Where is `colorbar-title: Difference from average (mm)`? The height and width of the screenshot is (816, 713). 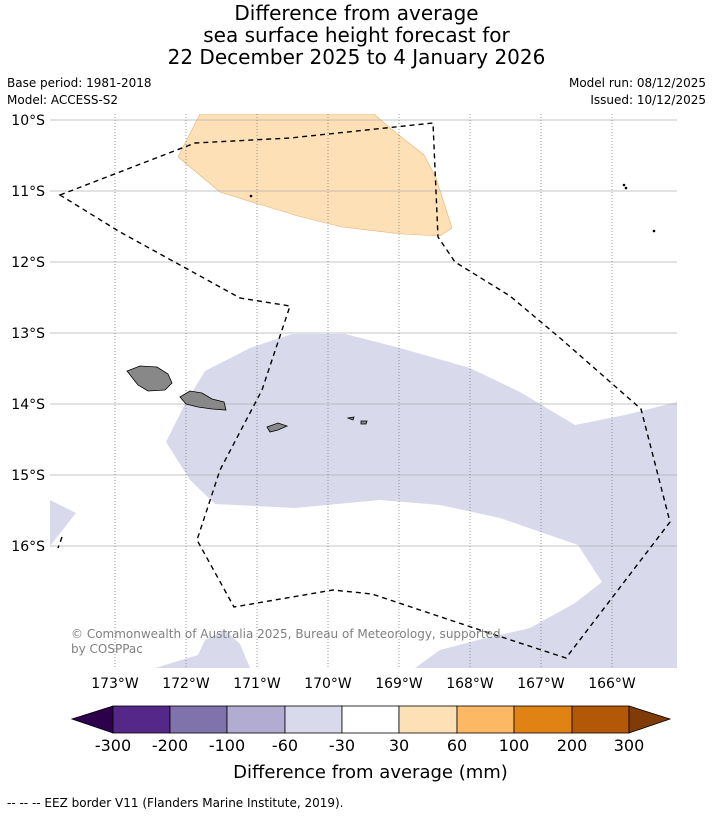 colorbar-title: Difference from average (mm) is located at coordinates (370, 772).